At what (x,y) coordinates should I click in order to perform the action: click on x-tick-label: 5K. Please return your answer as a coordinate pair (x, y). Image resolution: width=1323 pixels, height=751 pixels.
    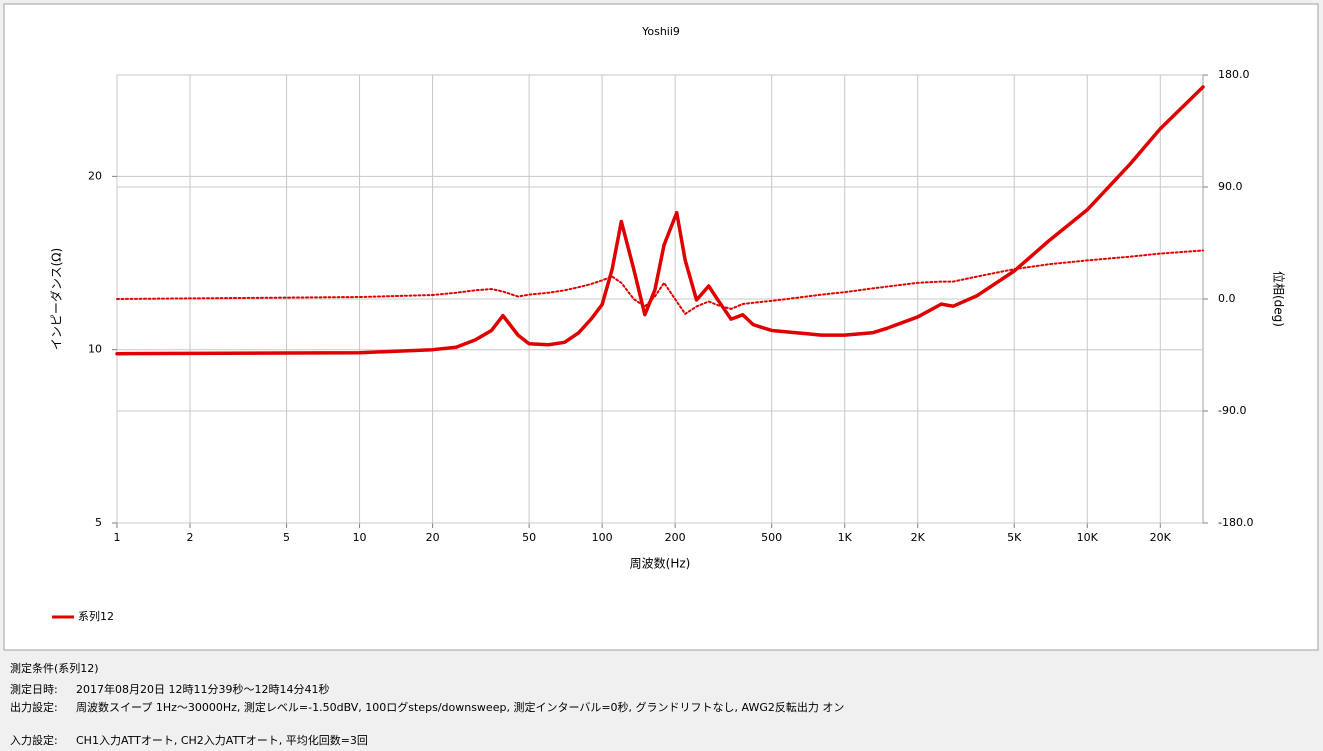
    Looking at the image, I should click on (1014, 537).